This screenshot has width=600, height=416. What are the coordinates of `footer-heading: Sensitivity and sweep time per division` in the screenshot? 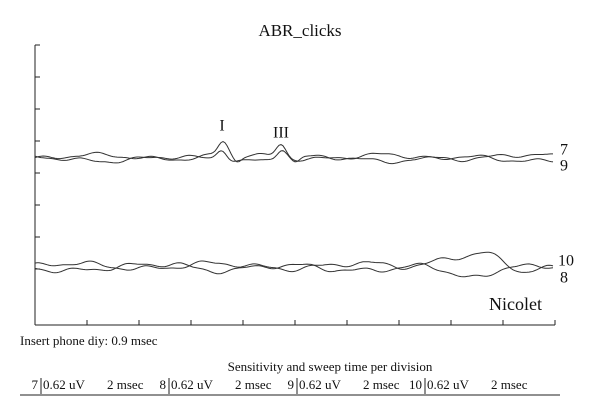 It's located at (330, 366).